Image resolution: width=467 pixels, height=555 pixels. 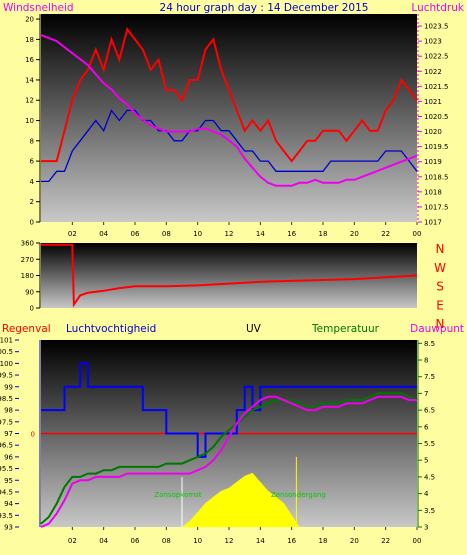 I want to click on pressure-label: Luchtdruk, so click(x=438, y=8).